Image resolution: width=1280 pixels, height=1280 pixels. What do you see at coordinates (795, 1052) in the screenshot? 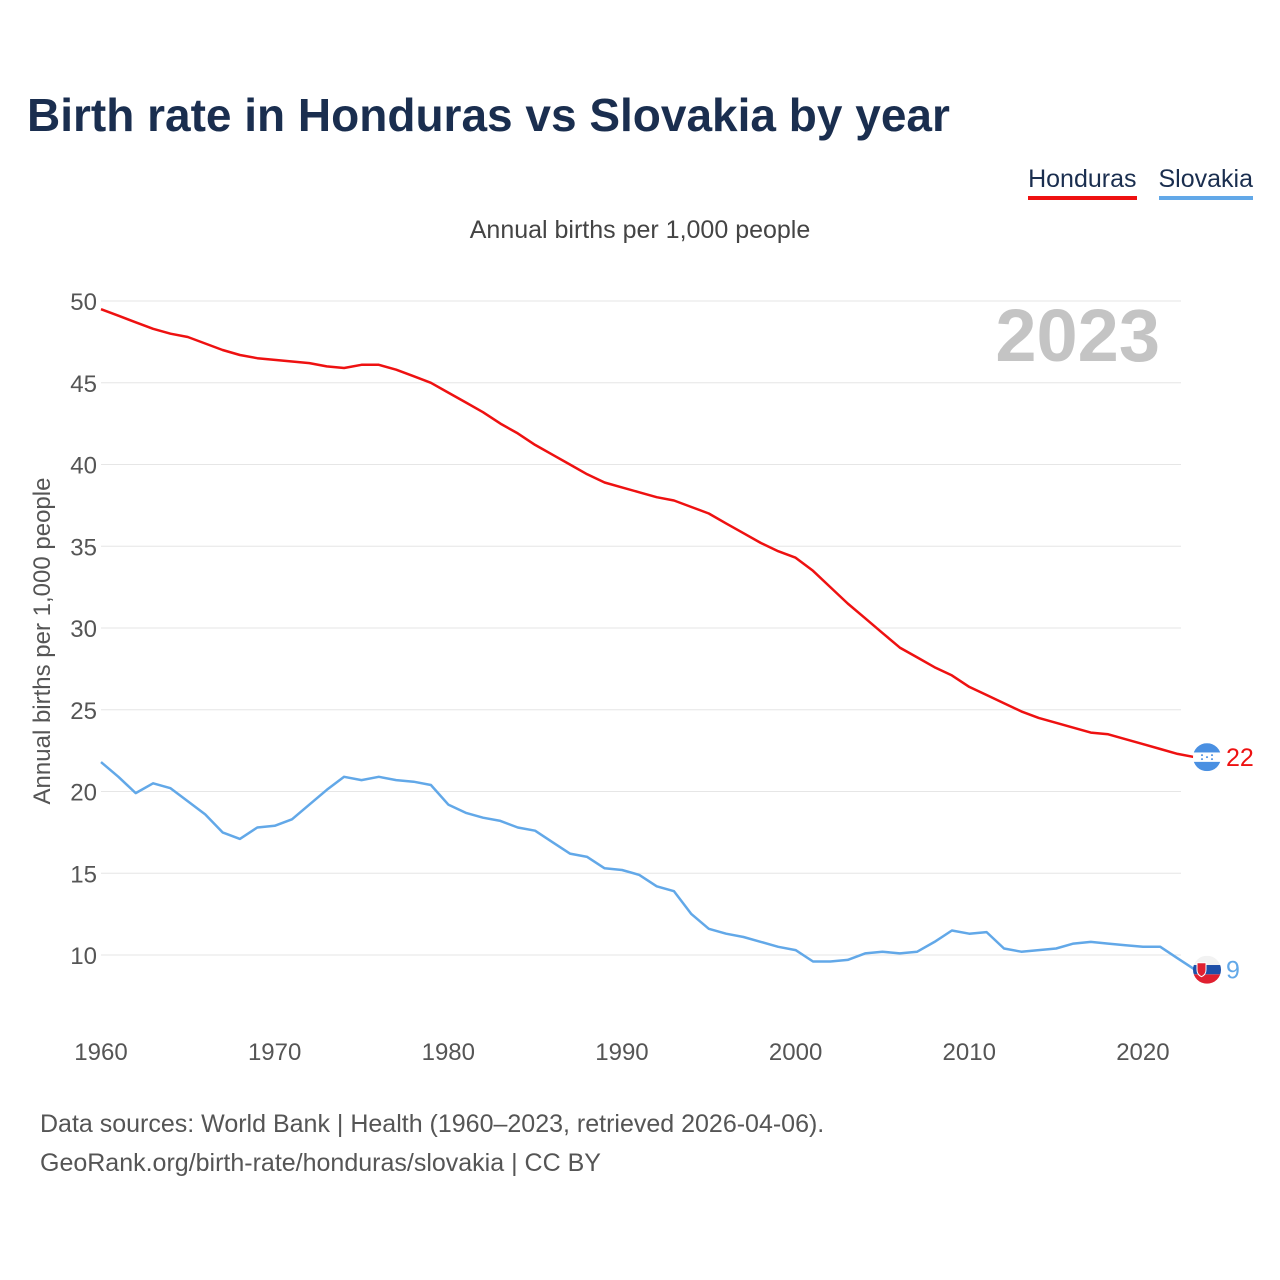
I see `x-tick-label: 2000` at bounding box center [795, 1052].